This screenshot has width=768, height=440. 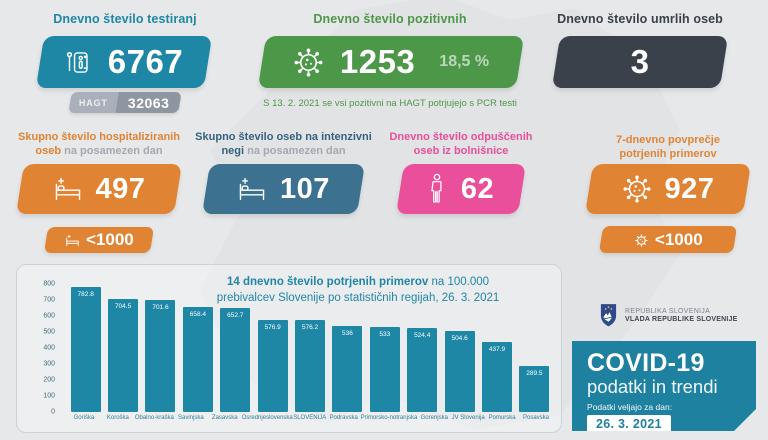 I want to click on bar-value-label: 576.2, so click(x=310, y=327).